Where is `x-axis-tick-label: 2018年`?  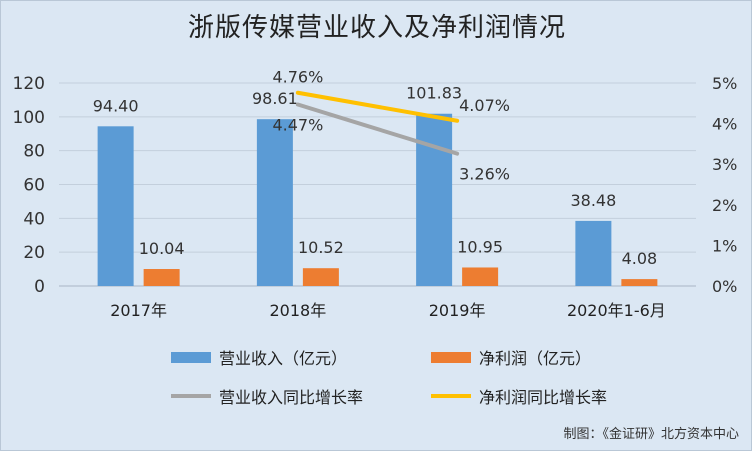 x-axis-tick-label: 2018年 is located at coordinates (298, 310).